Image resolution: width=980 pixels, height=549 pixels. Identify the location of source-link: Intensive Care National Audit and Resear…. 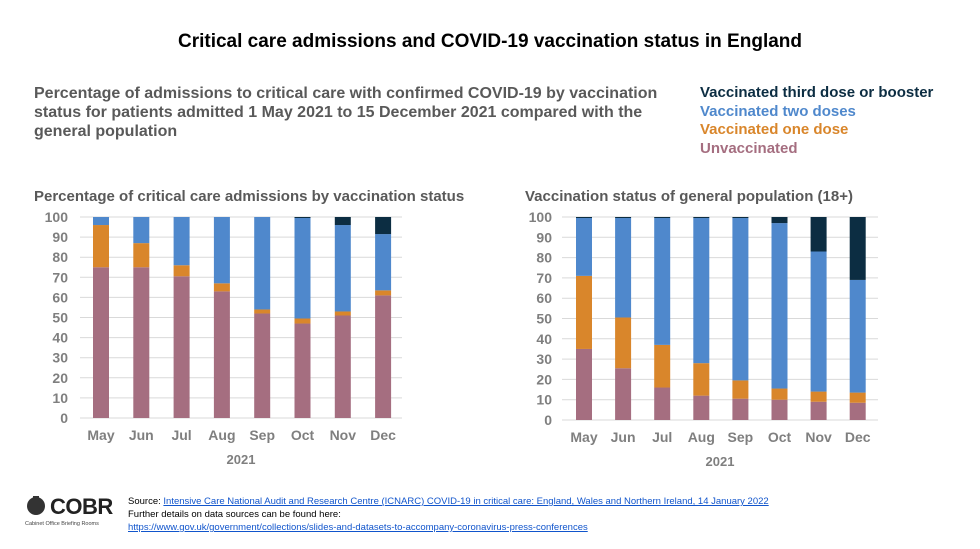
(466, 501).